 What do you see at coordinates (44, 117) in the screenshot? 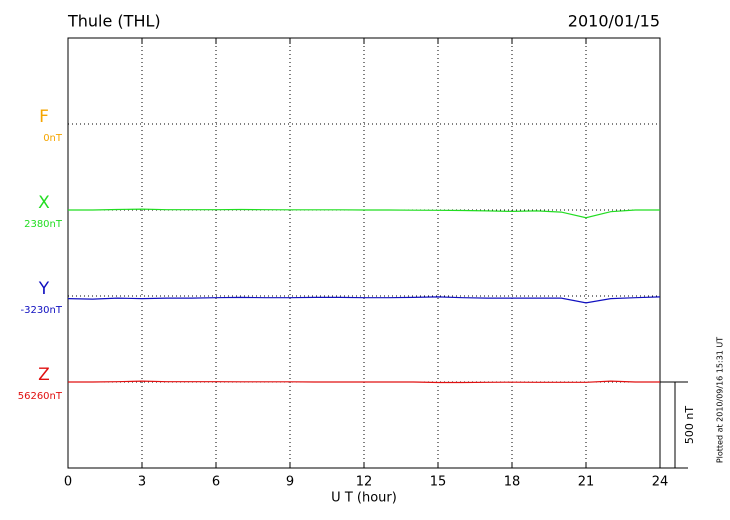
I see `series-name: F` at bounding box center [44, 117].